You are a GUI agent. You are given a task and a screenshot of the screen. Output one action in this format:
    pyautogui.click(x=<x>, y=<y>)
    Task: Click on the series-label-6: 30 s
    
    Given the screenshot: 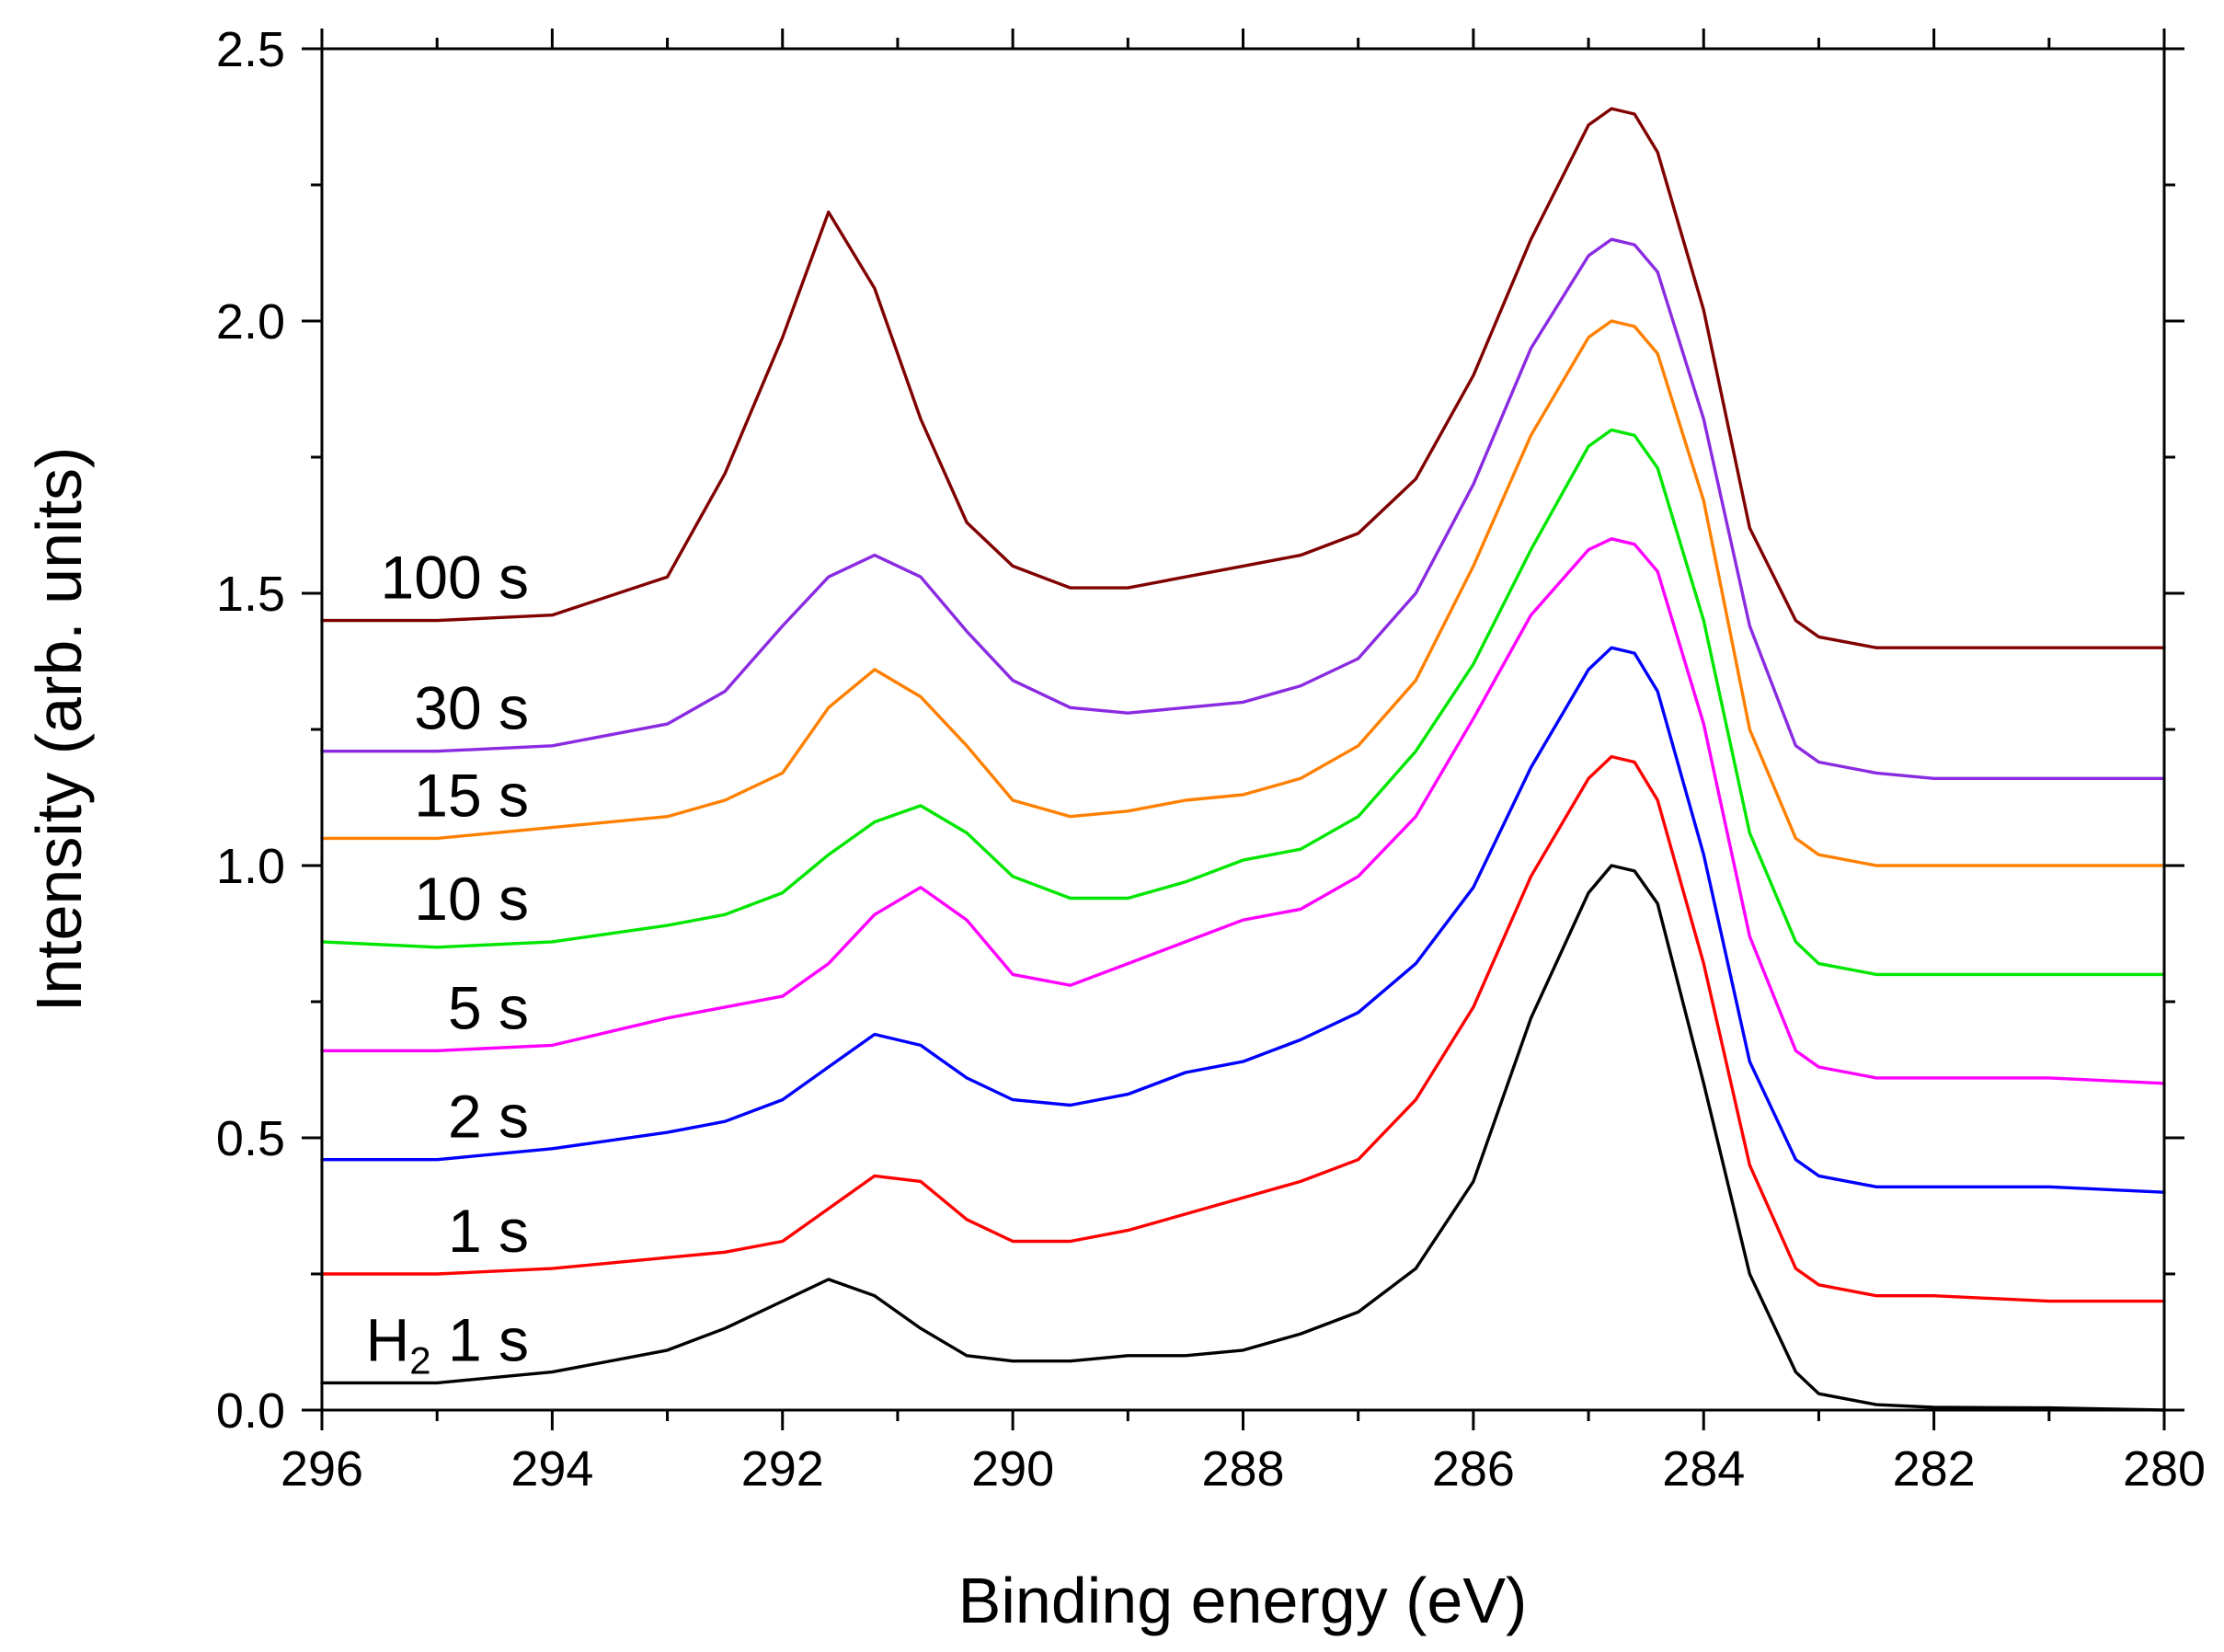 What is the action you would take?
    pyautogui.click(x=472, y=708)
    